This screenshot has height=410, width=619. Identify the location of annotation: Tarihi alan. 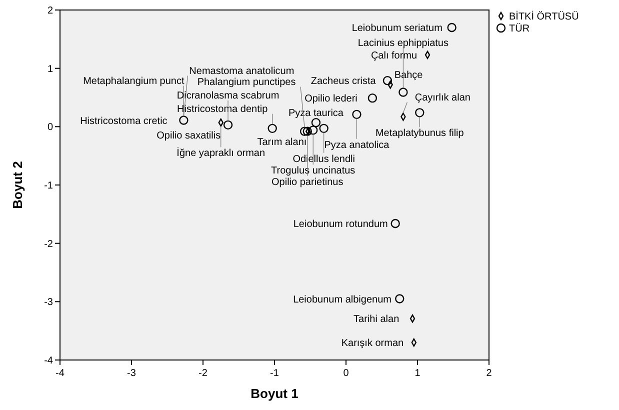
(377, 320).